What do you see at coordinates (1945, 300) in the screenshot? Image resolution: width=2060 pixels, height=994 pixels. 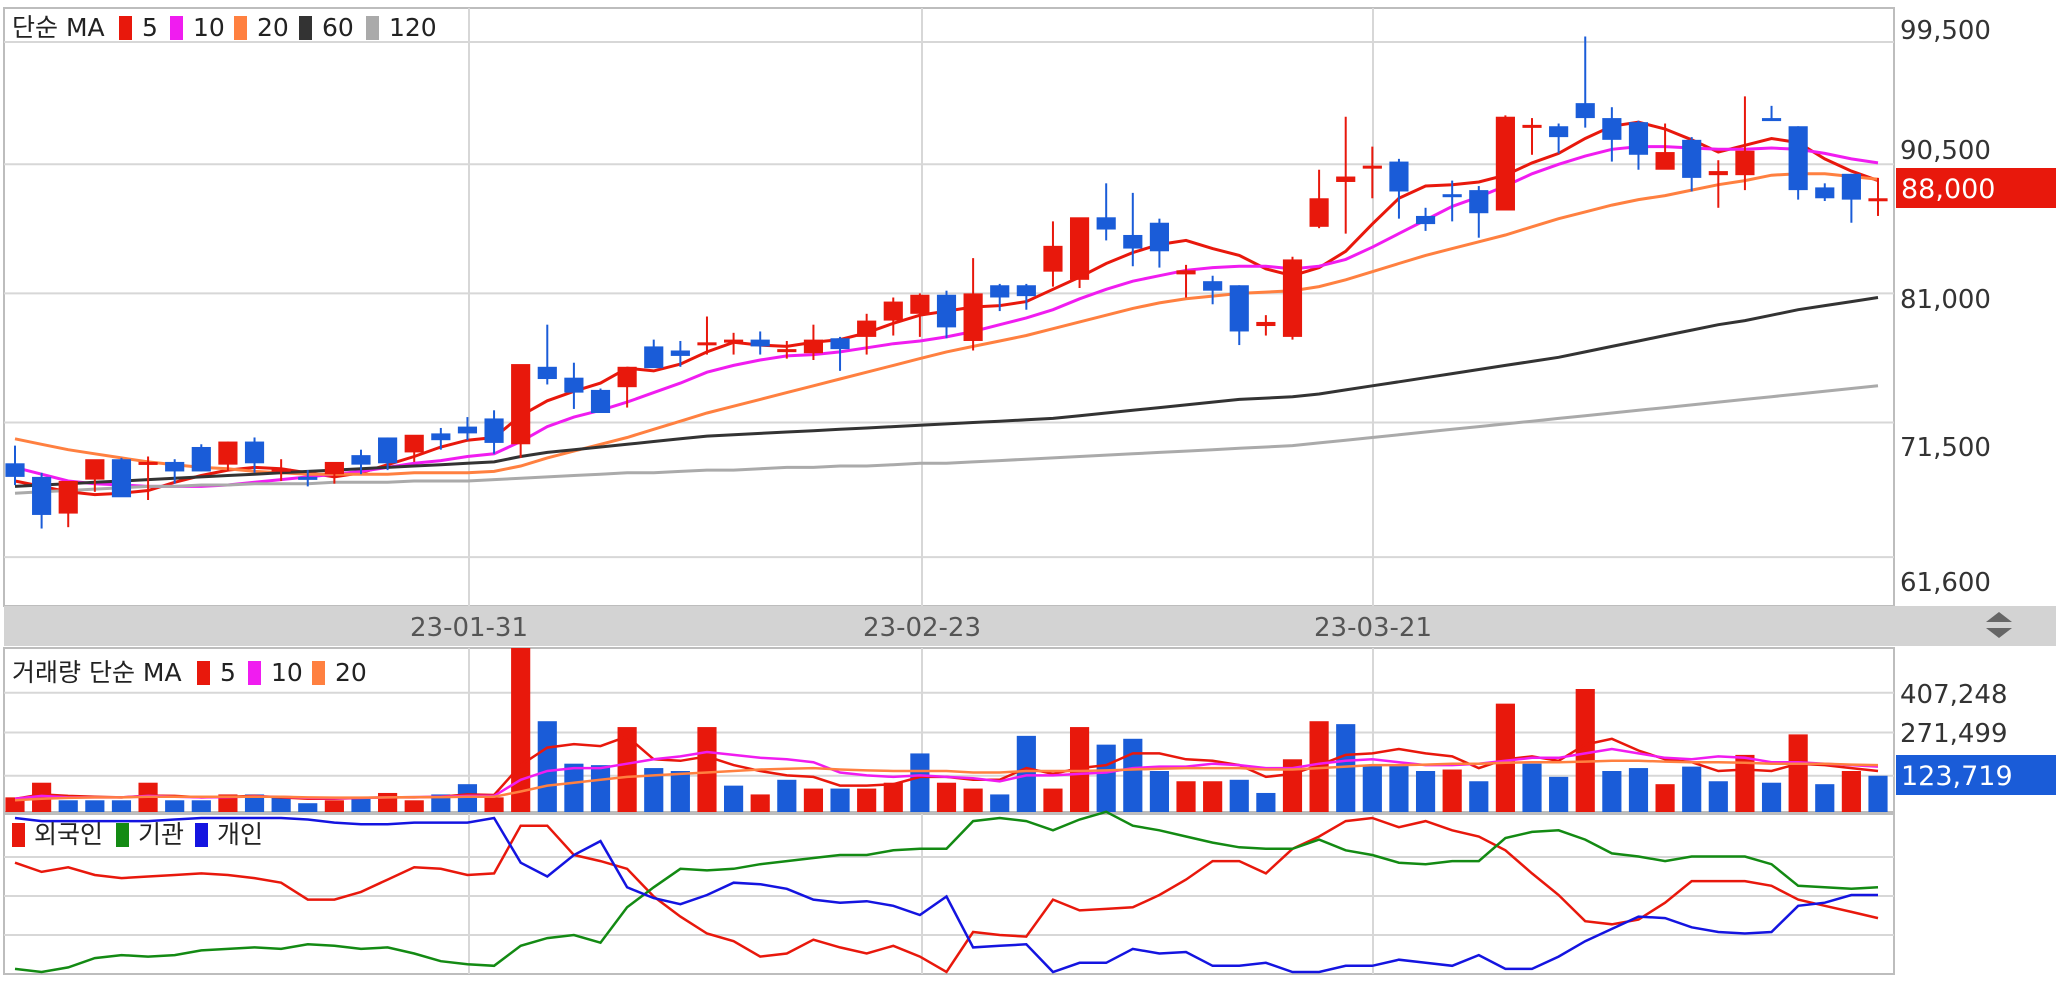 I see `price-y-tick: 81,000` at bounding box center [1945, 300].